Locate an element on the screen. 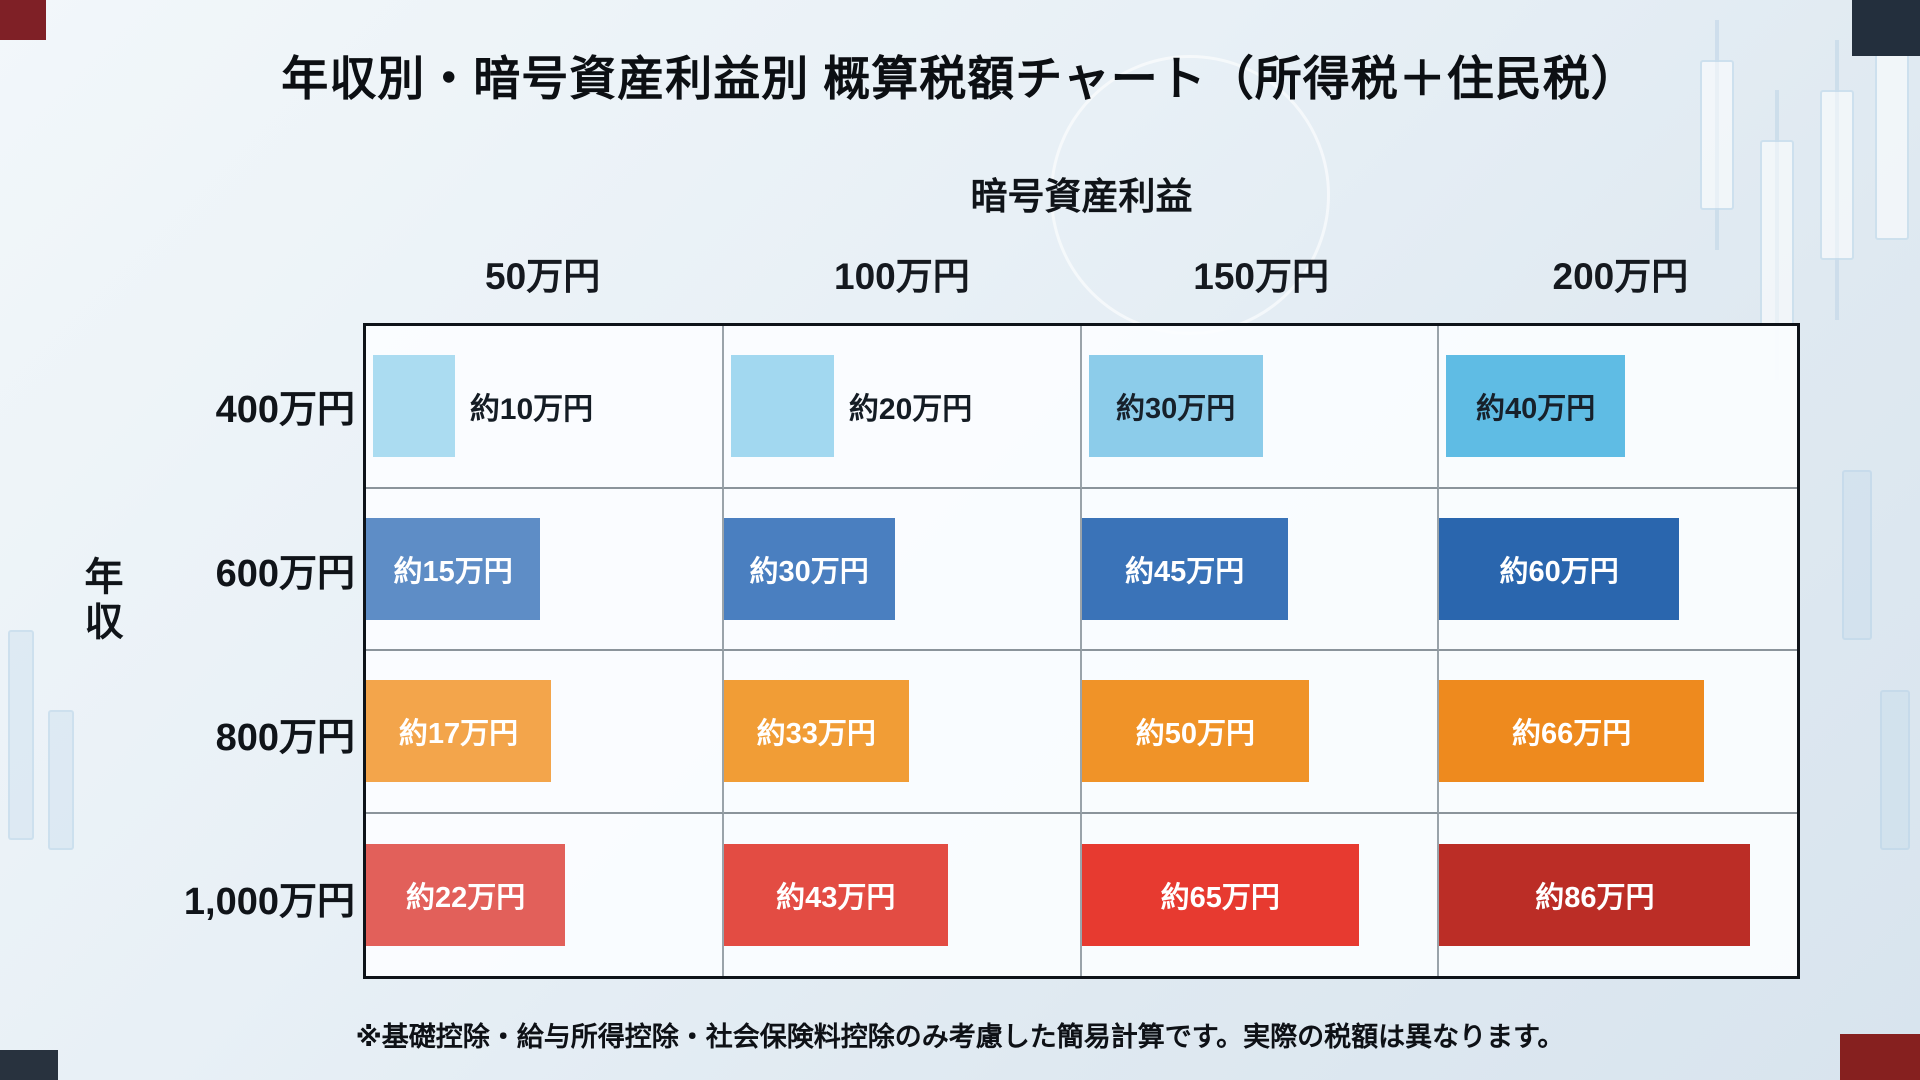  corner-accent-bottom-right is located at coordinates (1880, 1057).